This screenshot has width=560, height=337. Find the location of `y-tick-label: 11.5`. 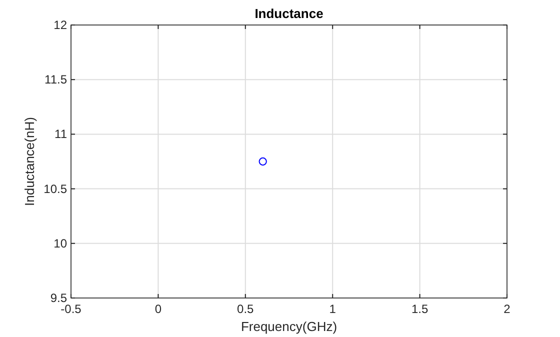

y-tick-label: 11.5 is located at coordinates (56, 79).